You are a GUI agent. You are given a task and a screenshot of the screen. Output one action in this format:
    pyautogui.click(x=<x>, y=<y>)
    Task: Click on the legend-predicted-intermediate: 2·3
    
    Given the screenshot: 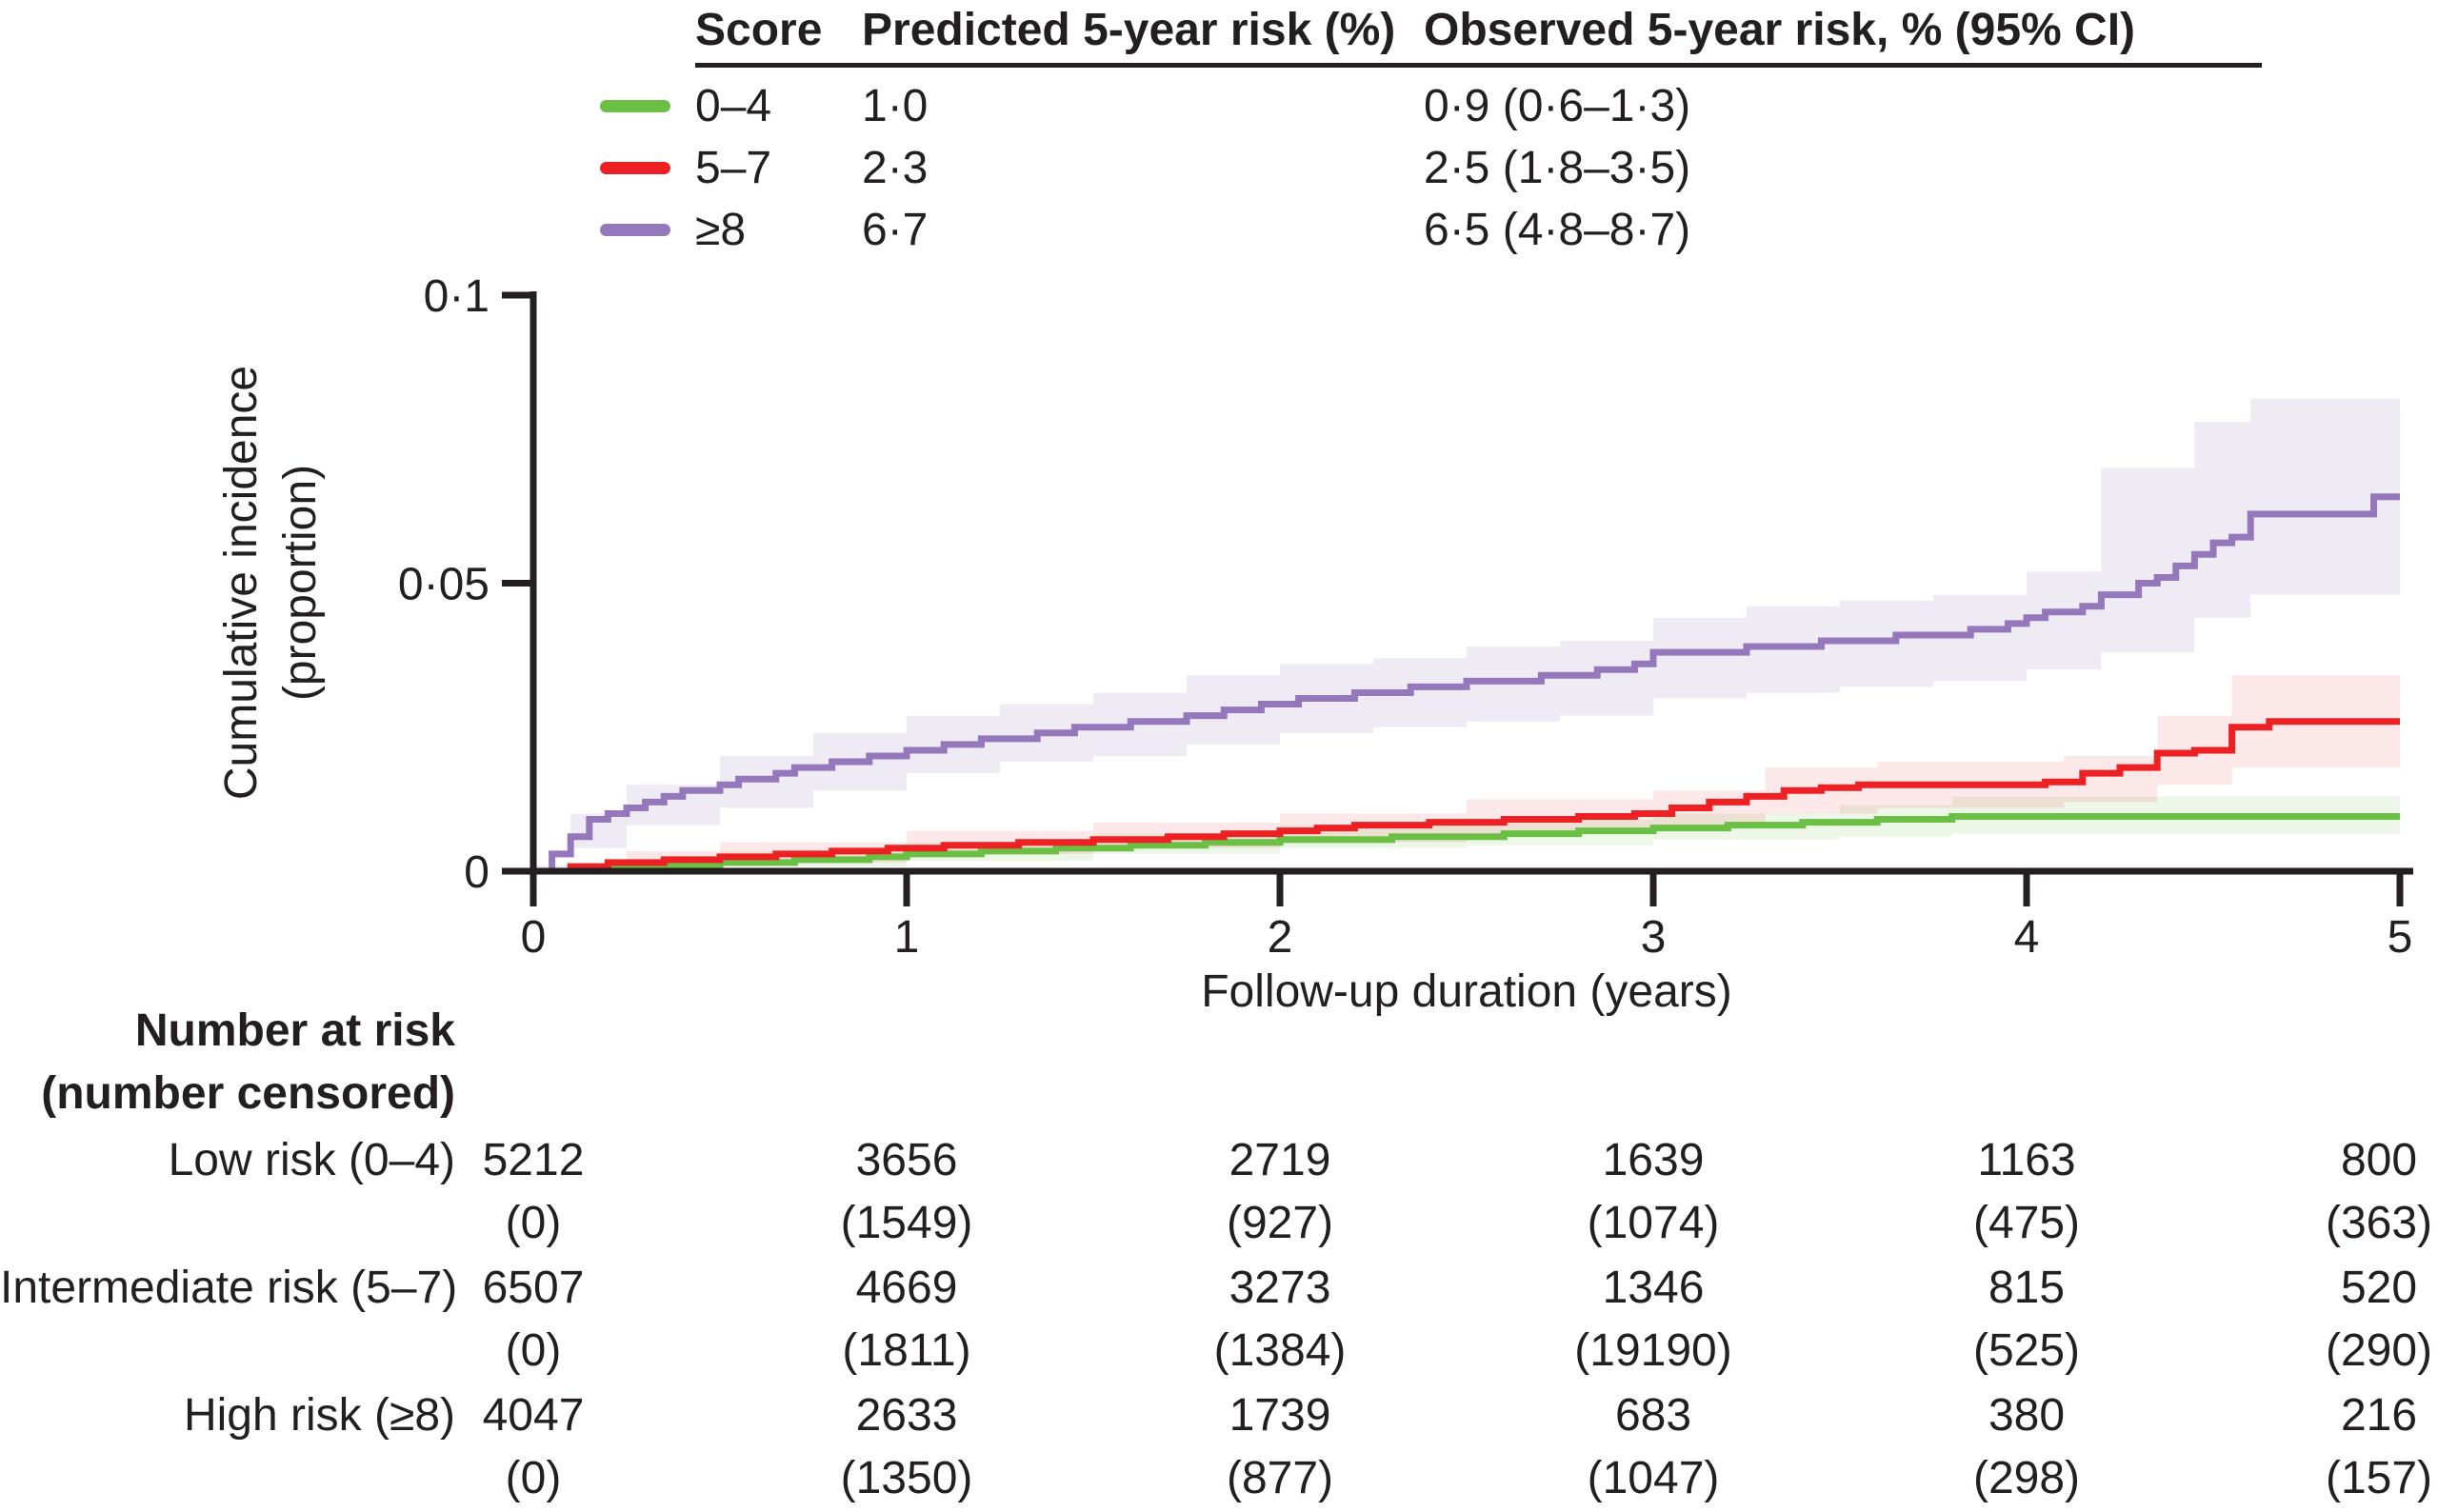 What is the action you would take?
    pyautogui.click(x=895, y=168)
    